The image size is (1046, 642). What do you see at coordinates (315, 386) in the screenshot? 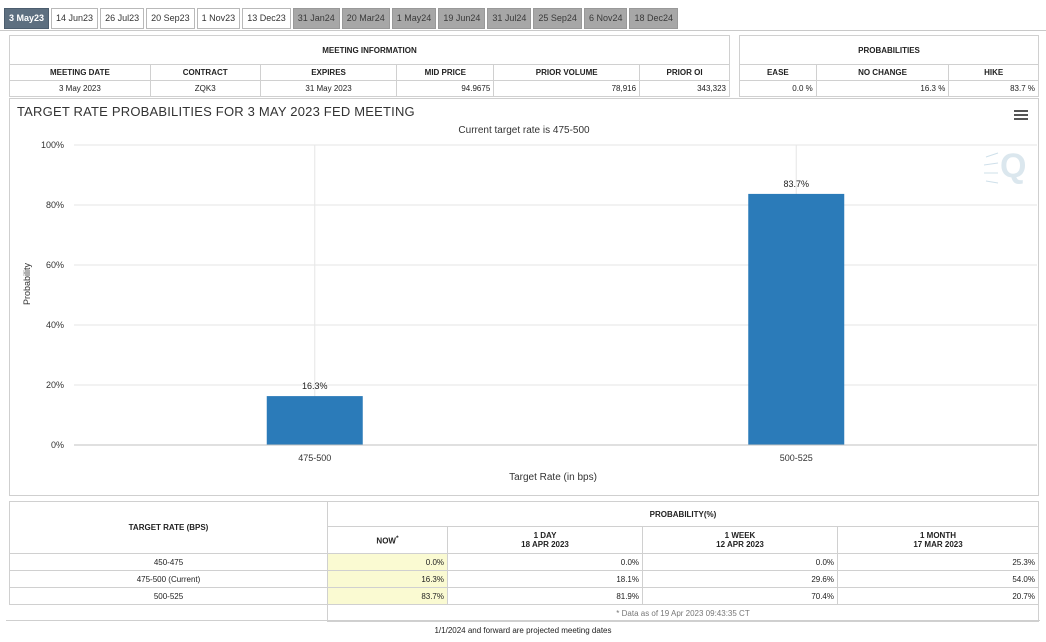
I see `data-label: 16.3%` at bounding box center [315, 386].